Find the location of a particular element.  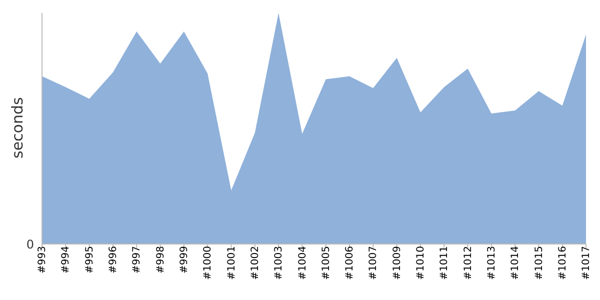

x-tick-label: #993 is located at coordinates (42, 260).